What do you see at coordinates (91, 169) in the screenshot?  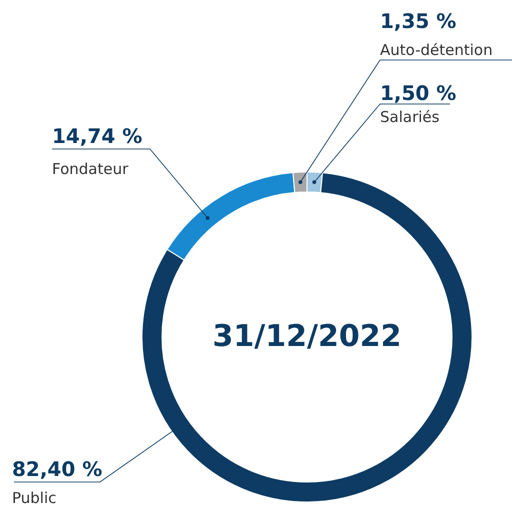 I see `slice-label: Fondateur` at bounding box center [91, 169].